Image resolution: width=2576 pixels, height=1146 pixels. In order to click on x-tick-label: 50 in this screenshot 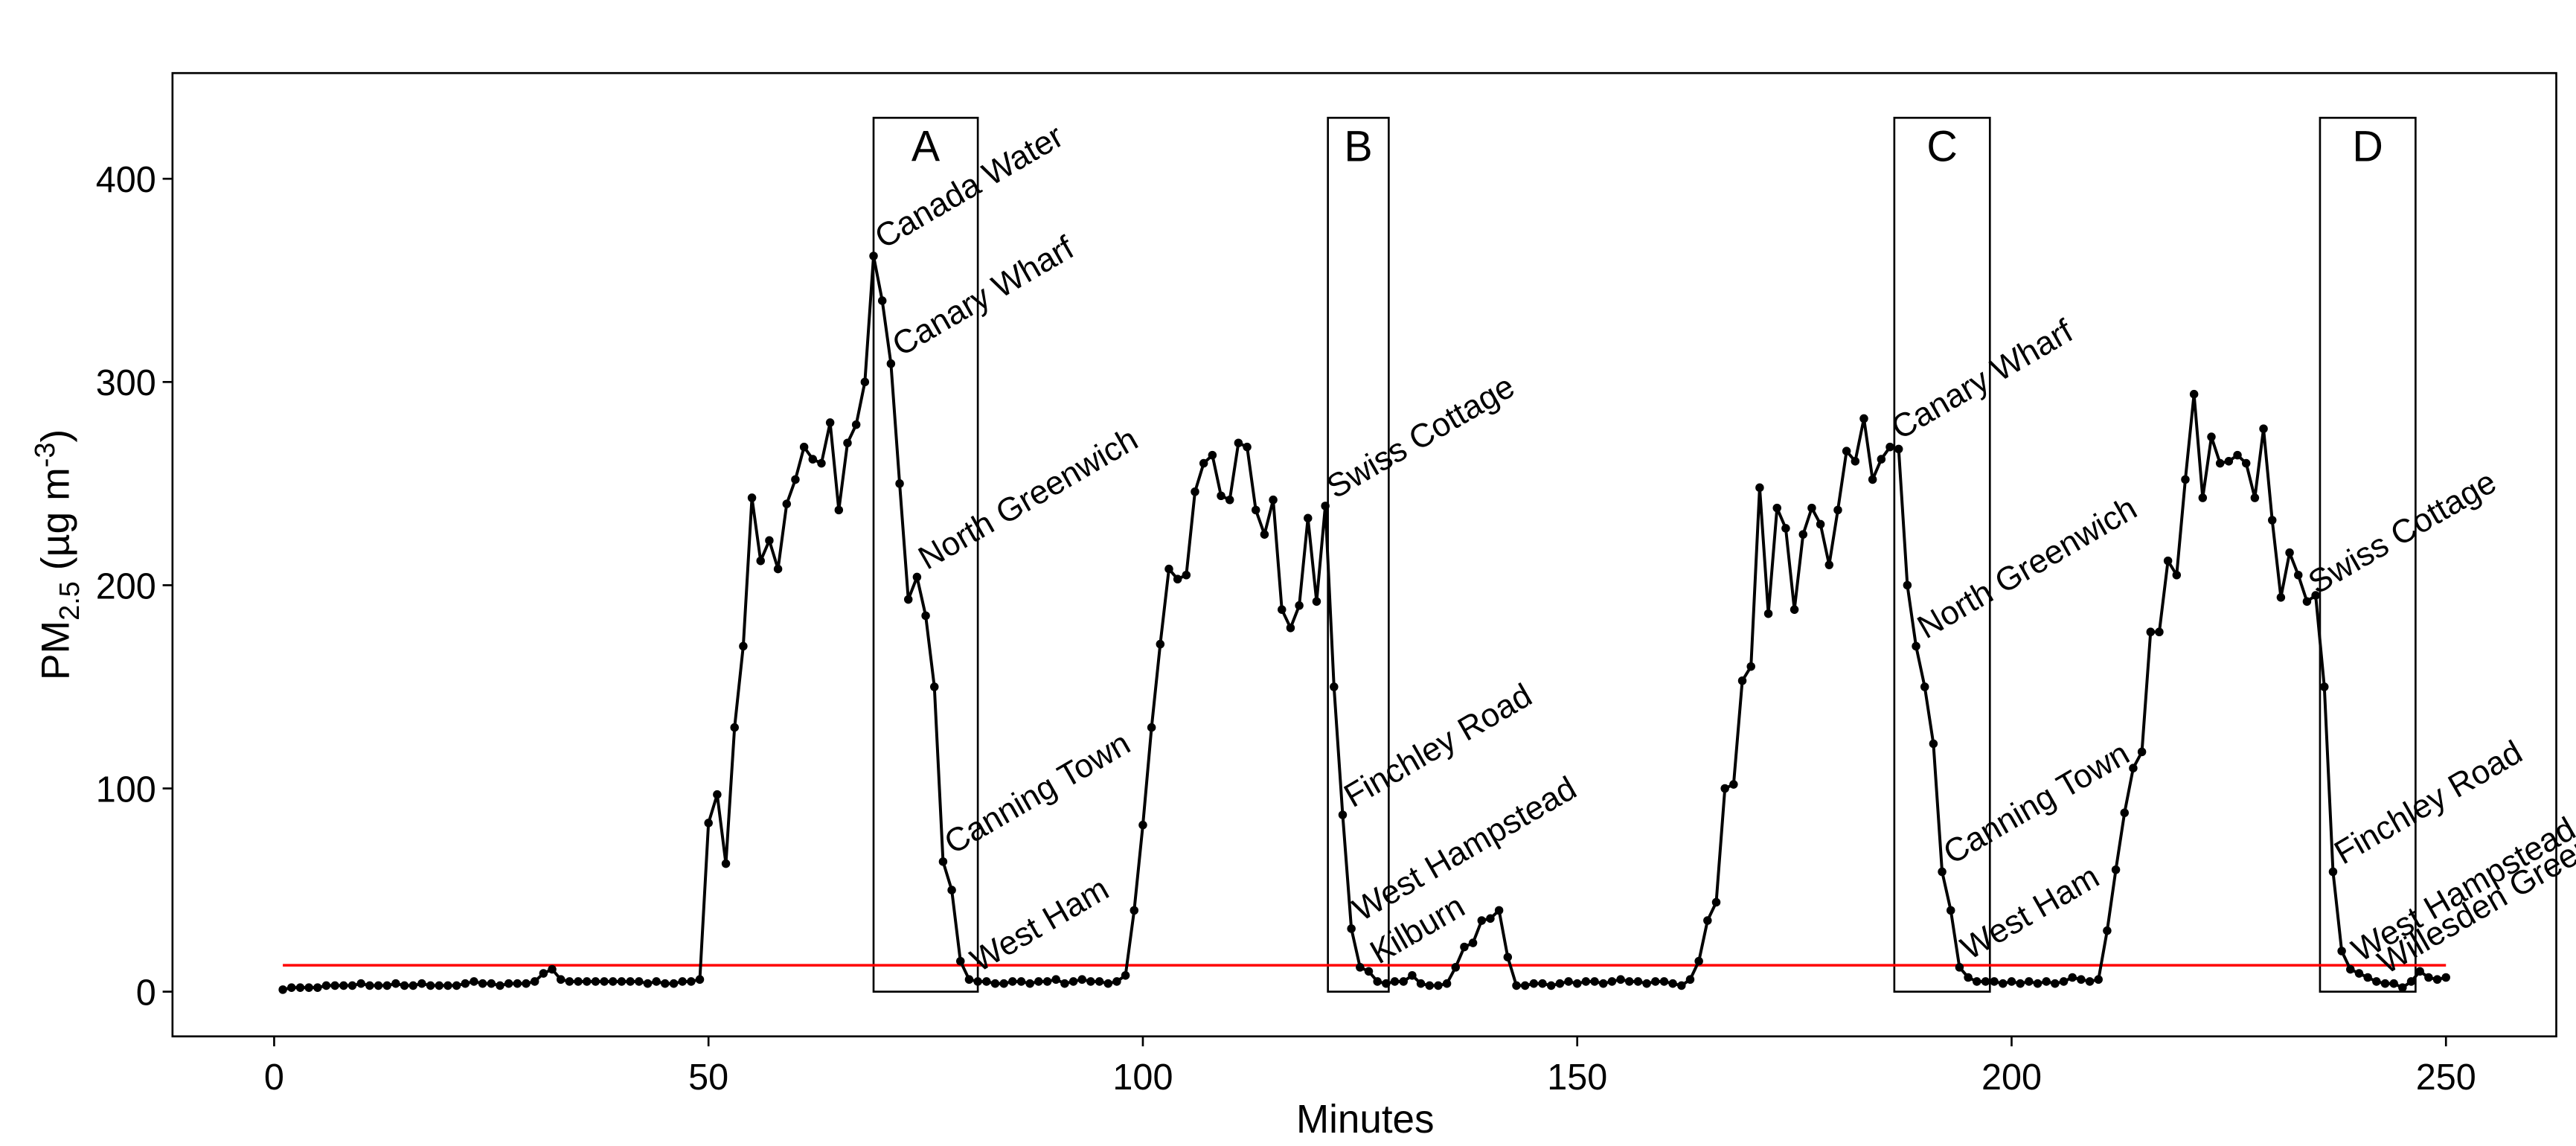, I will do `click(708, 1077)`.